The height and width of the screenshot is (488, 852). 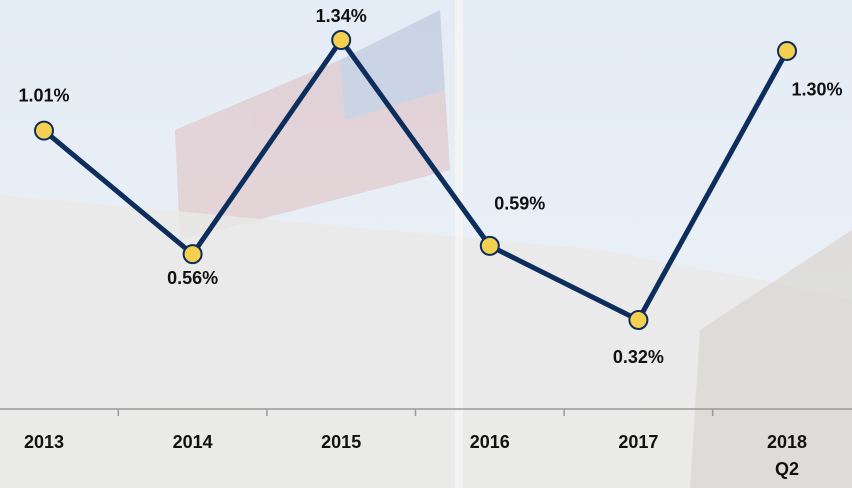 What do you see at coordinates (192, 278) in the screenshot?
I see `data-label: 0.56%` at bounding box center [192, 278].